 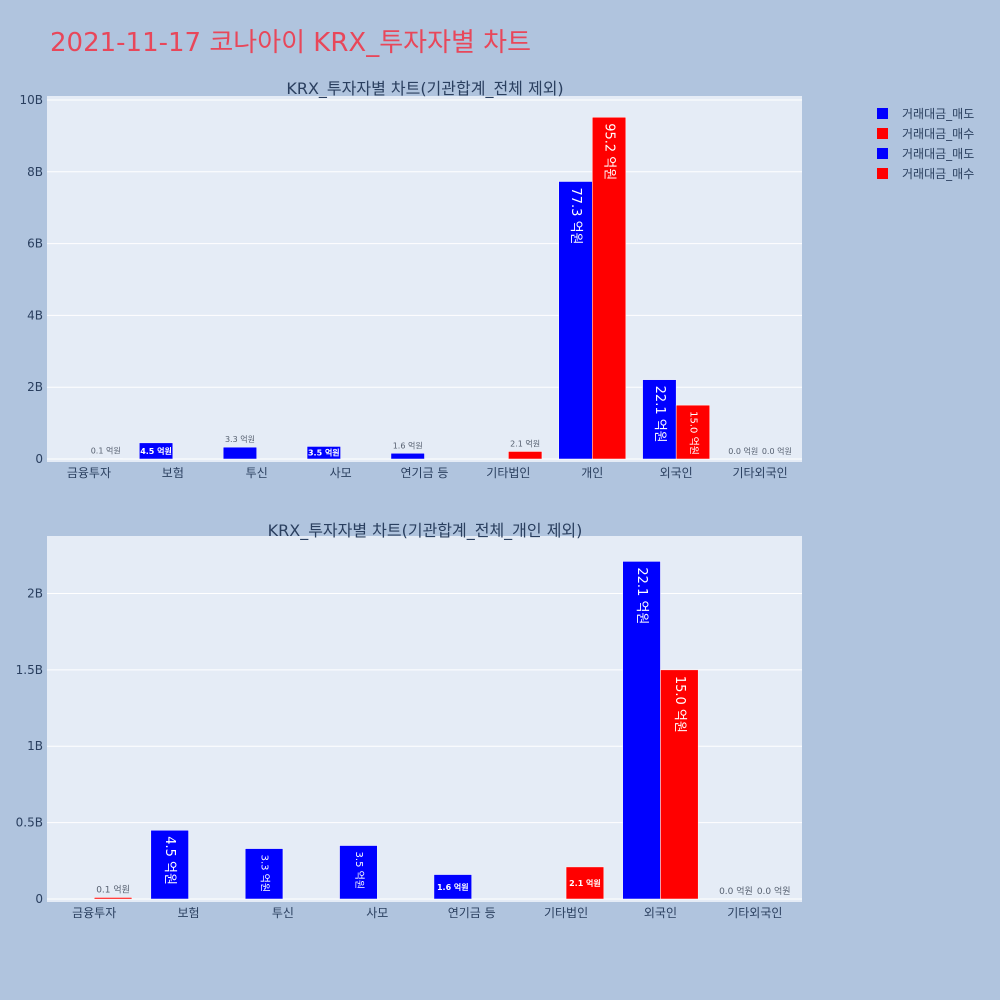 I want to click on y-tick-label: 1.5B, so click(x=29, y=670).